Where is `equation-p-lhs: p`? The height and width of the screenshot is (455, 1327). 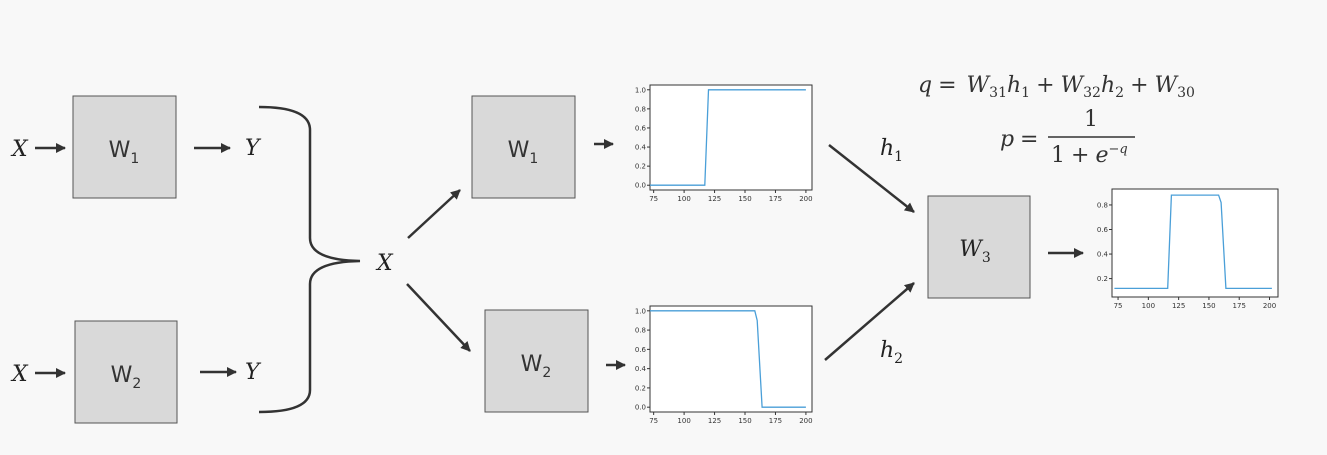 equation-p-lhs: p is located at coordinates (1007, 139).